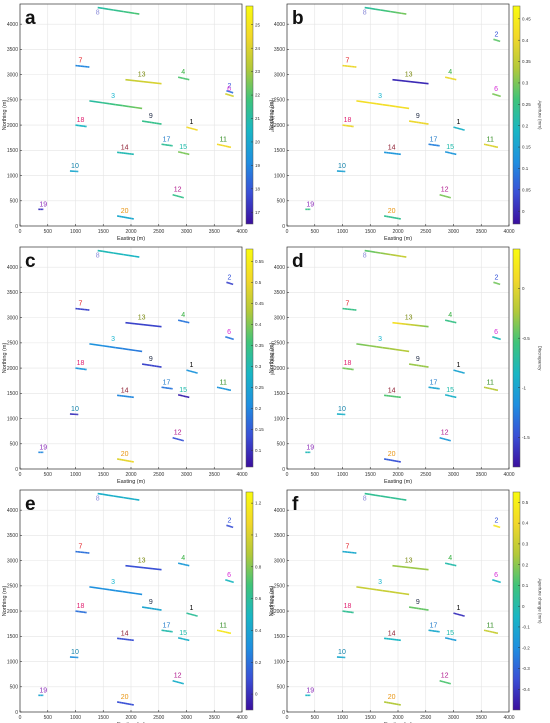 This screenshot has width=550, height=723. What do you see at coordinates (342, 652) in the screenshot?
I see `fracture-label: 10` at bounding box center [342, 652].